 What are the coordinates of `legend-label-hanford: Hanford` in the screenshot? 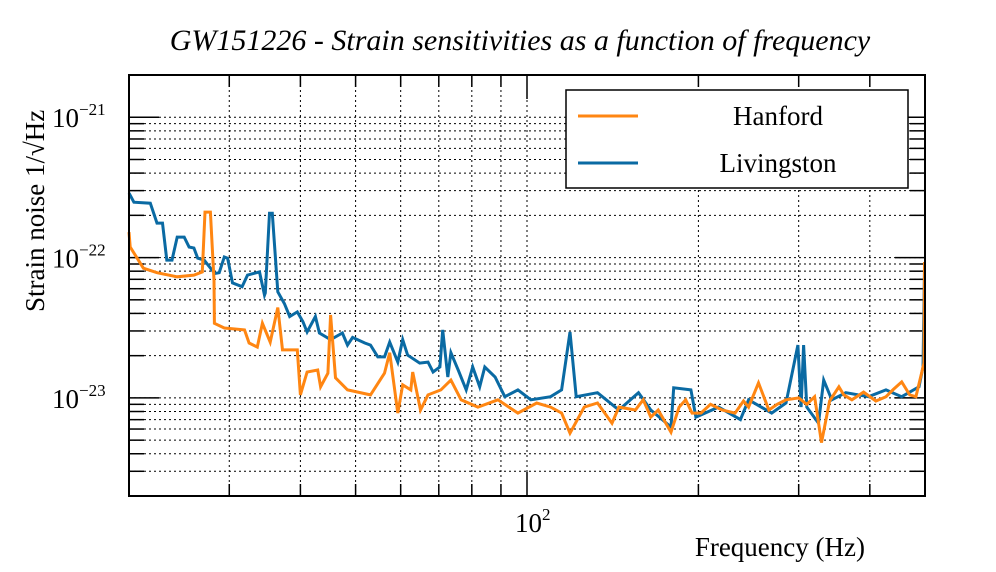 It's located at (778, 116).